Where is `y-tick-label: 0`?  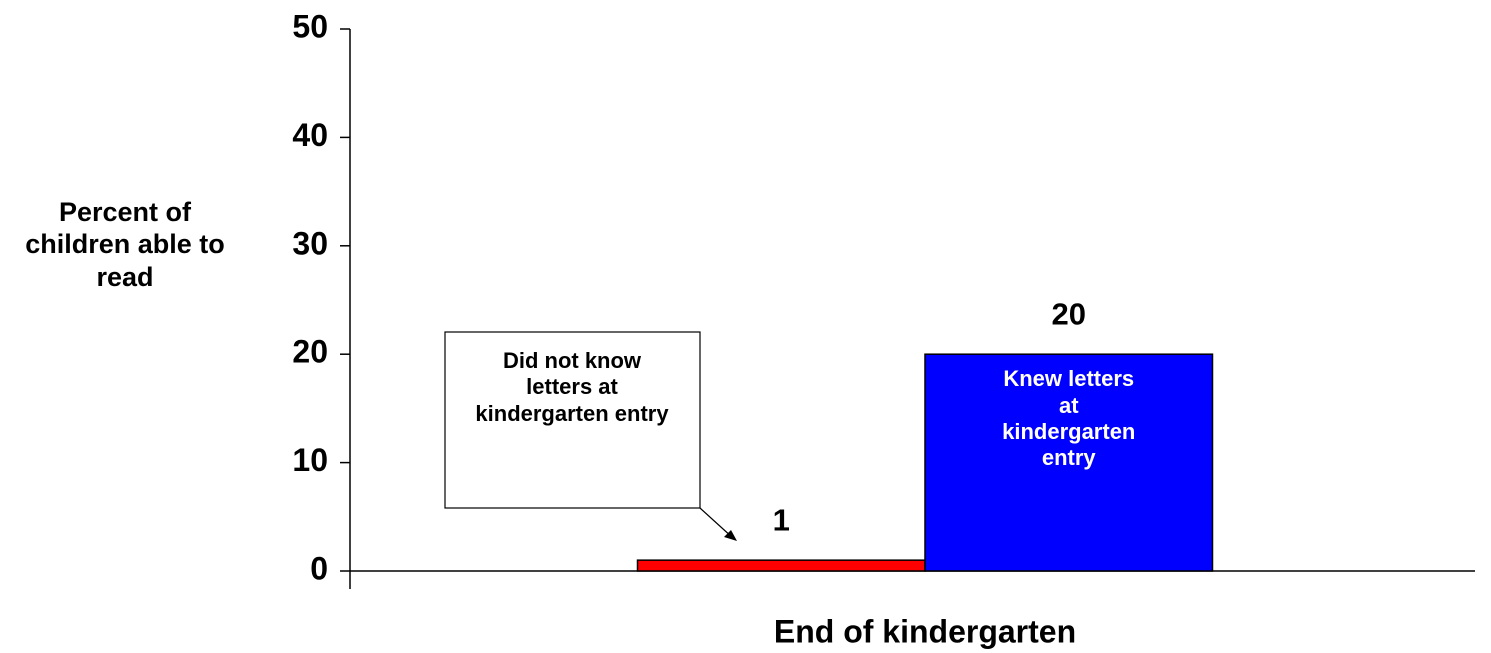 y-tick-label: 0 is located at coordinates (319, 568).